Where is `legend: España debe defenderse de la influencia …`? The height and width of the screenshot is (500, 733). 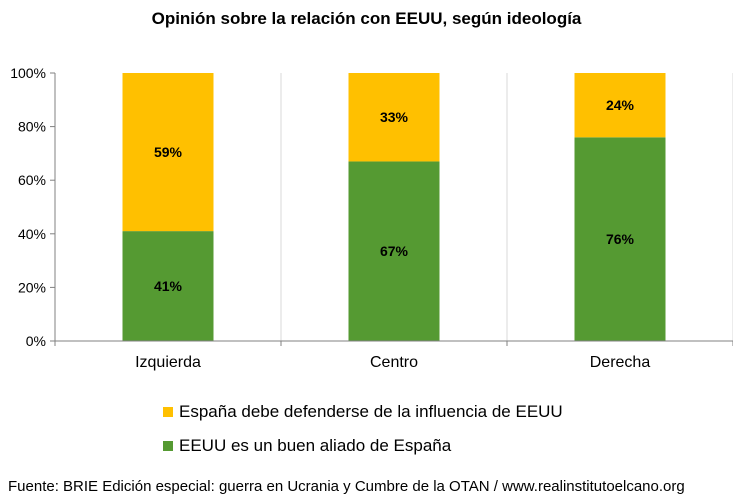
legend: España debe defenderse de la influencia … is located at coordinates (363, 436).